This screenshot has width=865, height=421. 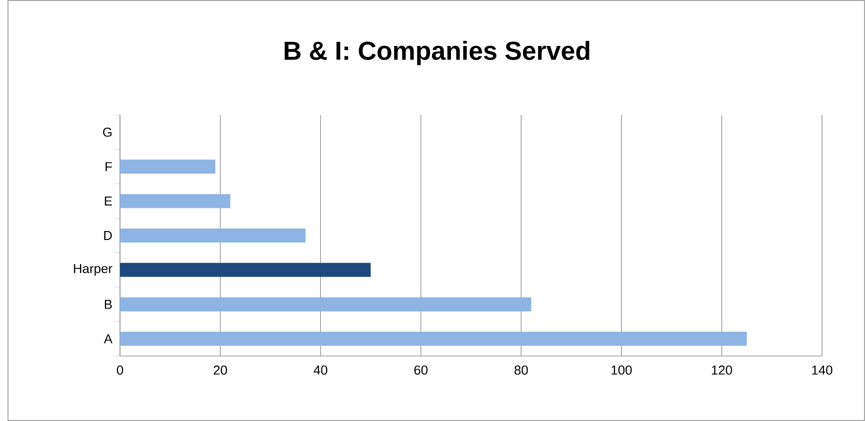 I want to click on y-tick-label: A, so click(x=108, y=339).